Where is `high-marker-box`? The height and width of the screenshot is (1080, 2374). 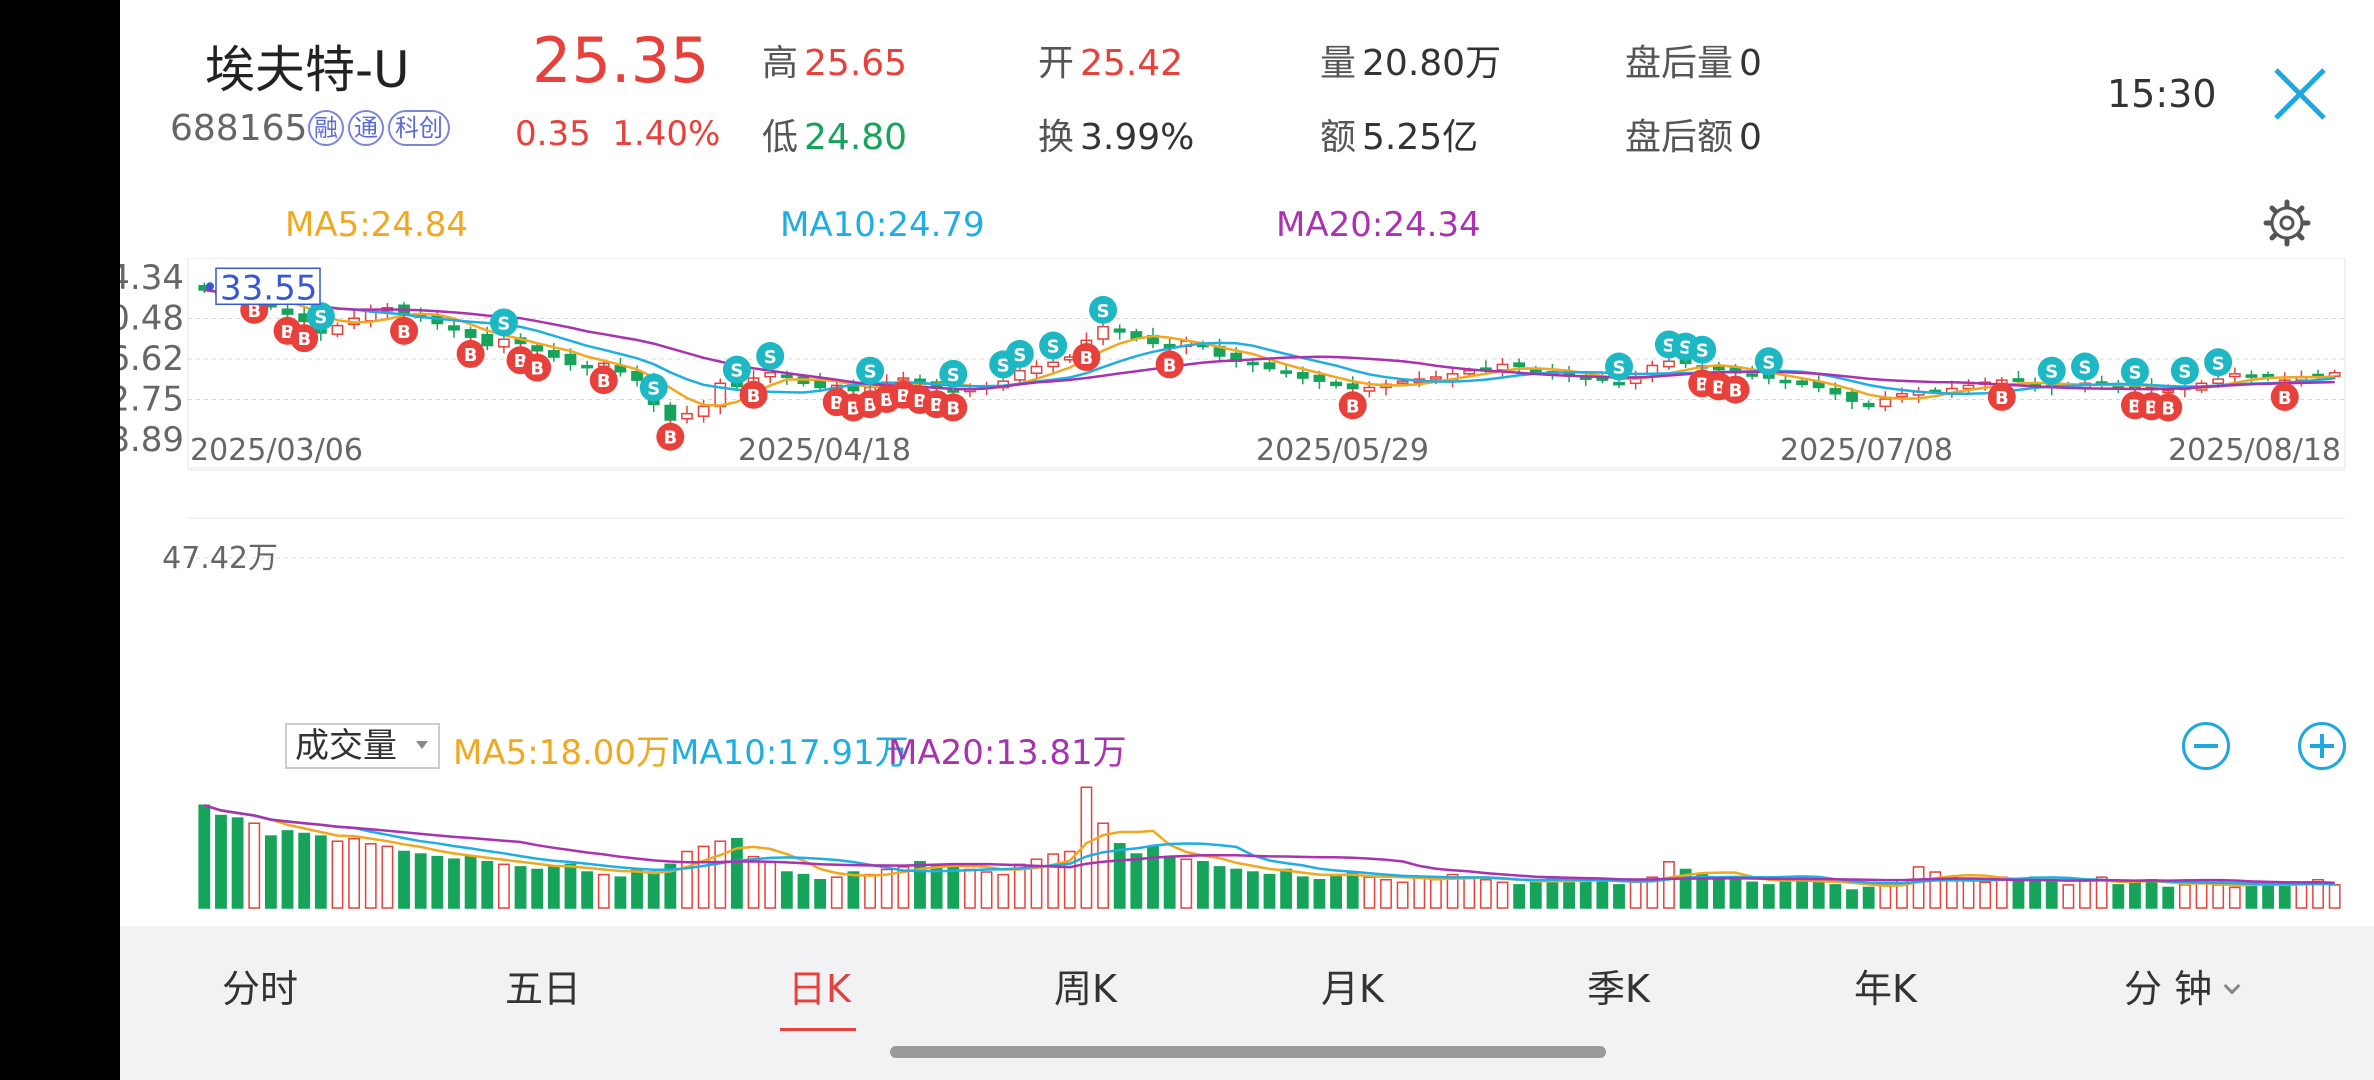 high-marker-box is located at coordinates (268, 286).